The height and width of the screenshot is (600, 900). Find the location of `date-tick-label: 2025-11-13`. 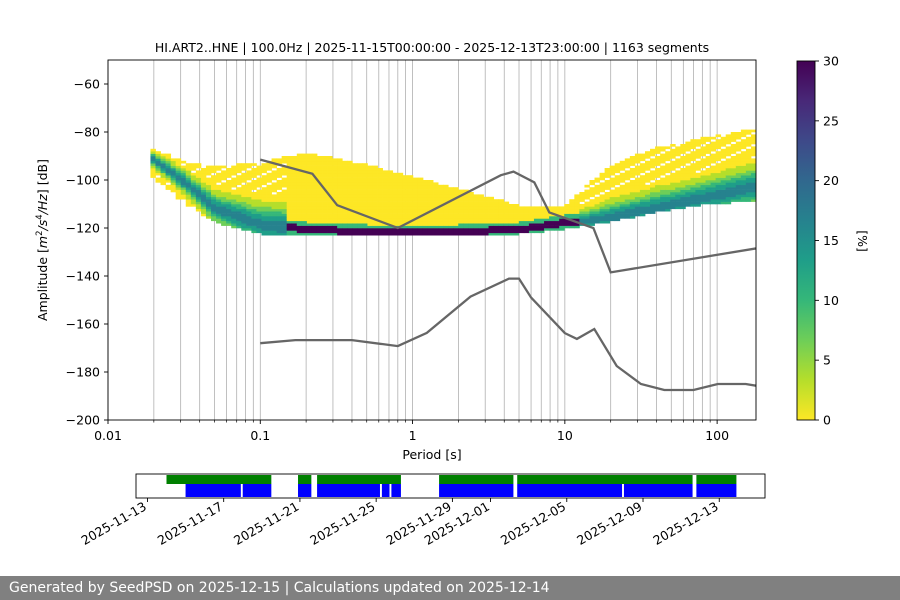

date-tick-label: 2025-11-13 is located at coordinates (114, 523).